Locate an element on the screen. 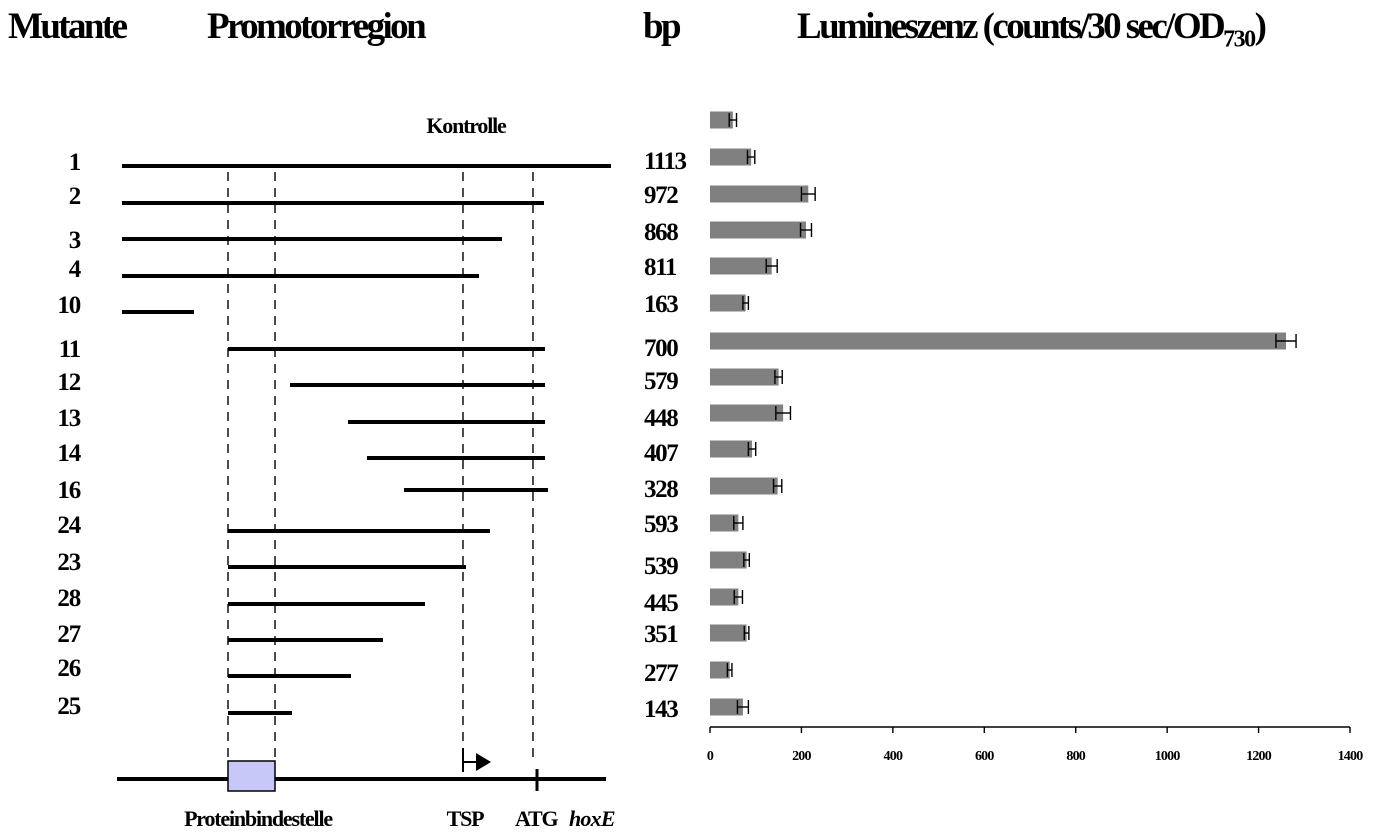 The width and height of the screenshot is (1384, 832). x-tick-label: 800 is located at coordinates (1075, 756).